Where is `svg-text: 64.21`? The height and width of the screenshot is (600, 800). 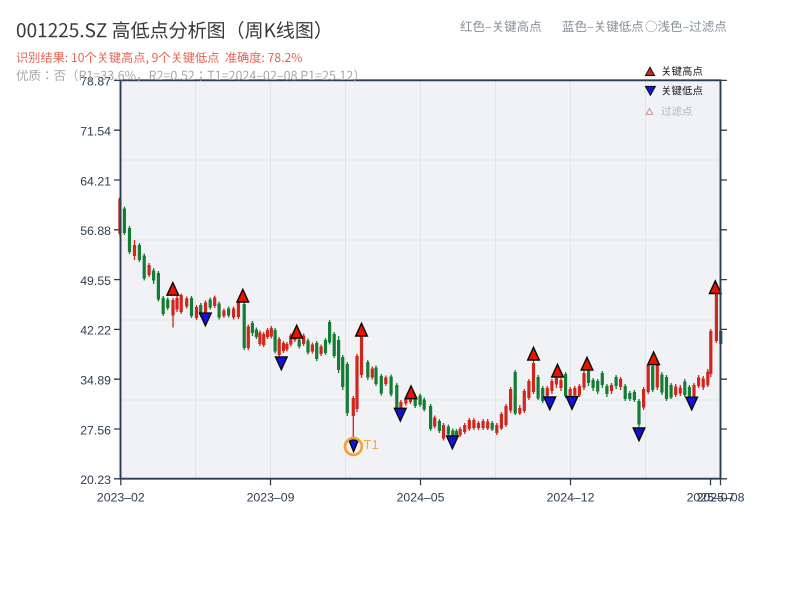 svg-text: 64.21 is located at coordinates (95, 181).